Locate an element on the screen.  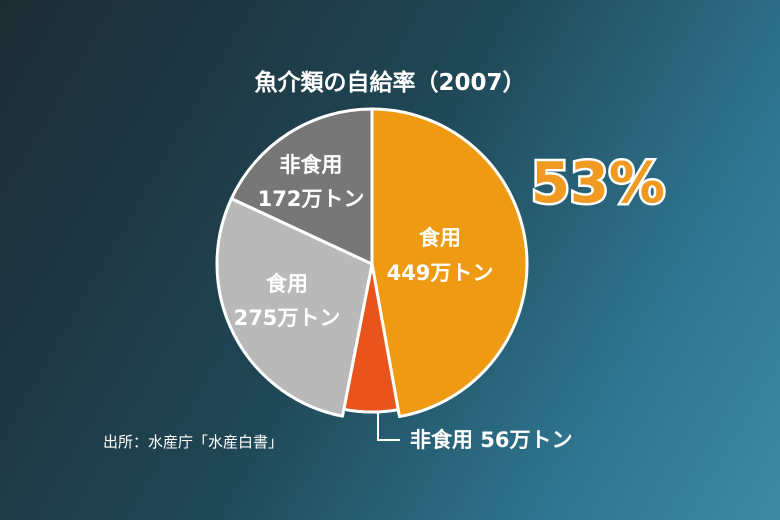
slice-label-3: 非食用 172万トン is located at coordinates (311, 182).